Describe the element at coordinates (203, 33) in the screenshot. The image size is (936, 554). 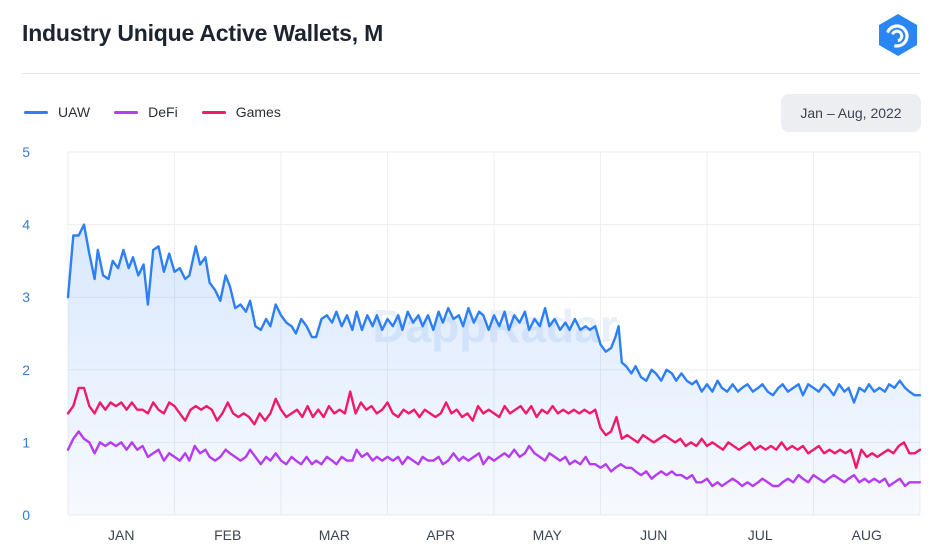
I see `chart-title: Industry Unique Active Wallets, M` at that location.